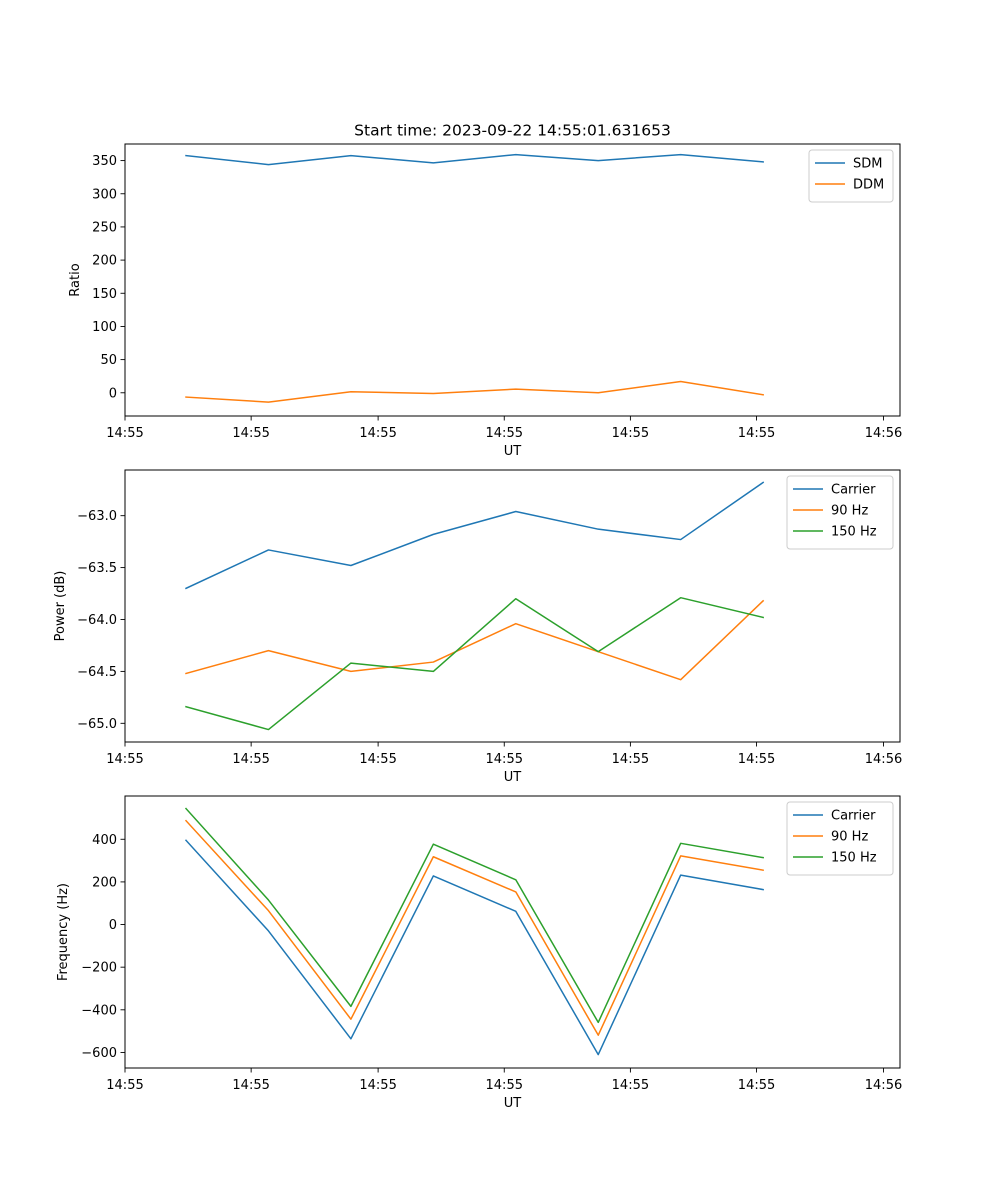  What do you see at coordinates (60, 606) in the screenshot?
I see `y-axis-label: Power (dB)` at bounding box center [60, 606].